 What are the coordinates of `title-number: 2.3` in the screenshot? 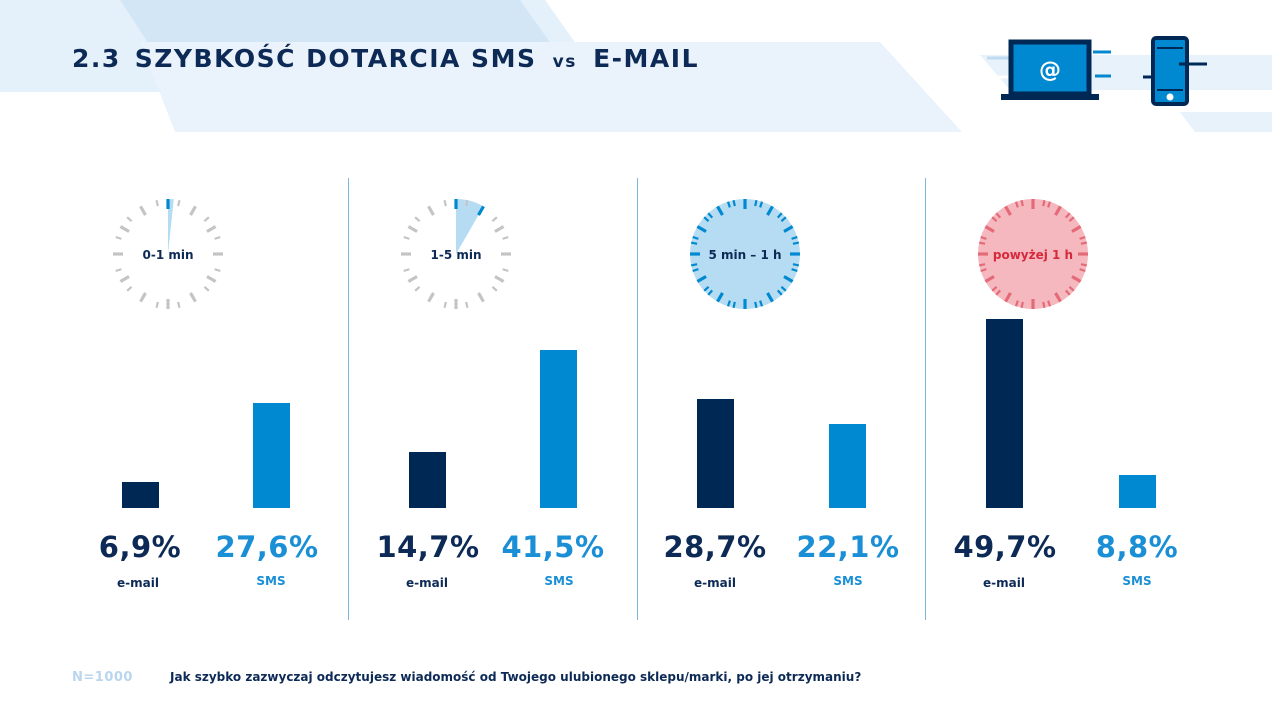 It's located at (96, 58).